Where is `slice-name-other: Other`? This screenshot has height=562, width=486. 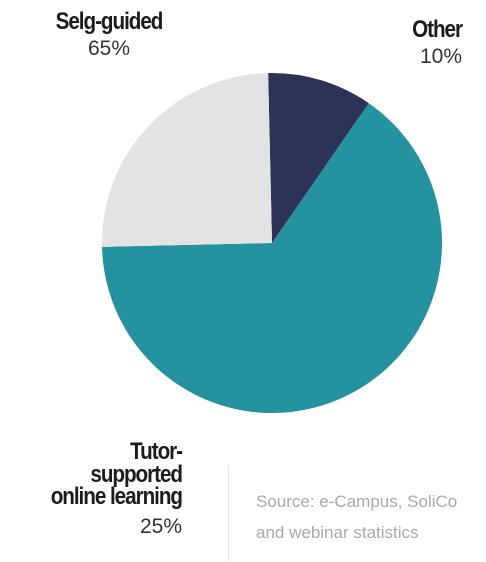 slice-name-other: Other is located at coordinates (437, 29).